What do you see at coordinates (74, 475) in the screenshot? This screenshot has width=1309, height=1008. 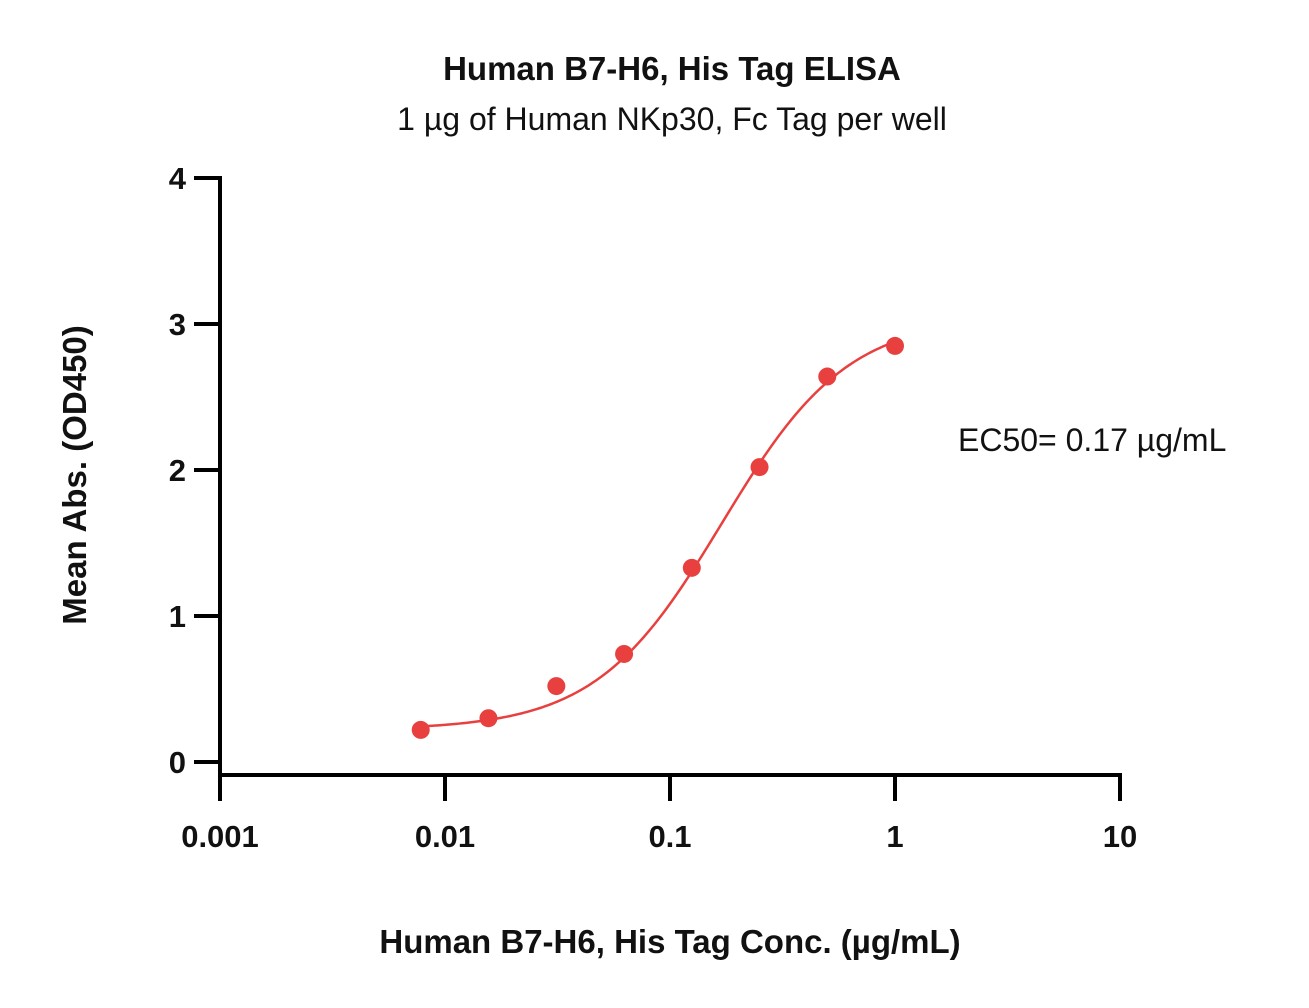 I see `y-axis-label: Mean Abs. (OD450)` at bounding box center [74, 475].